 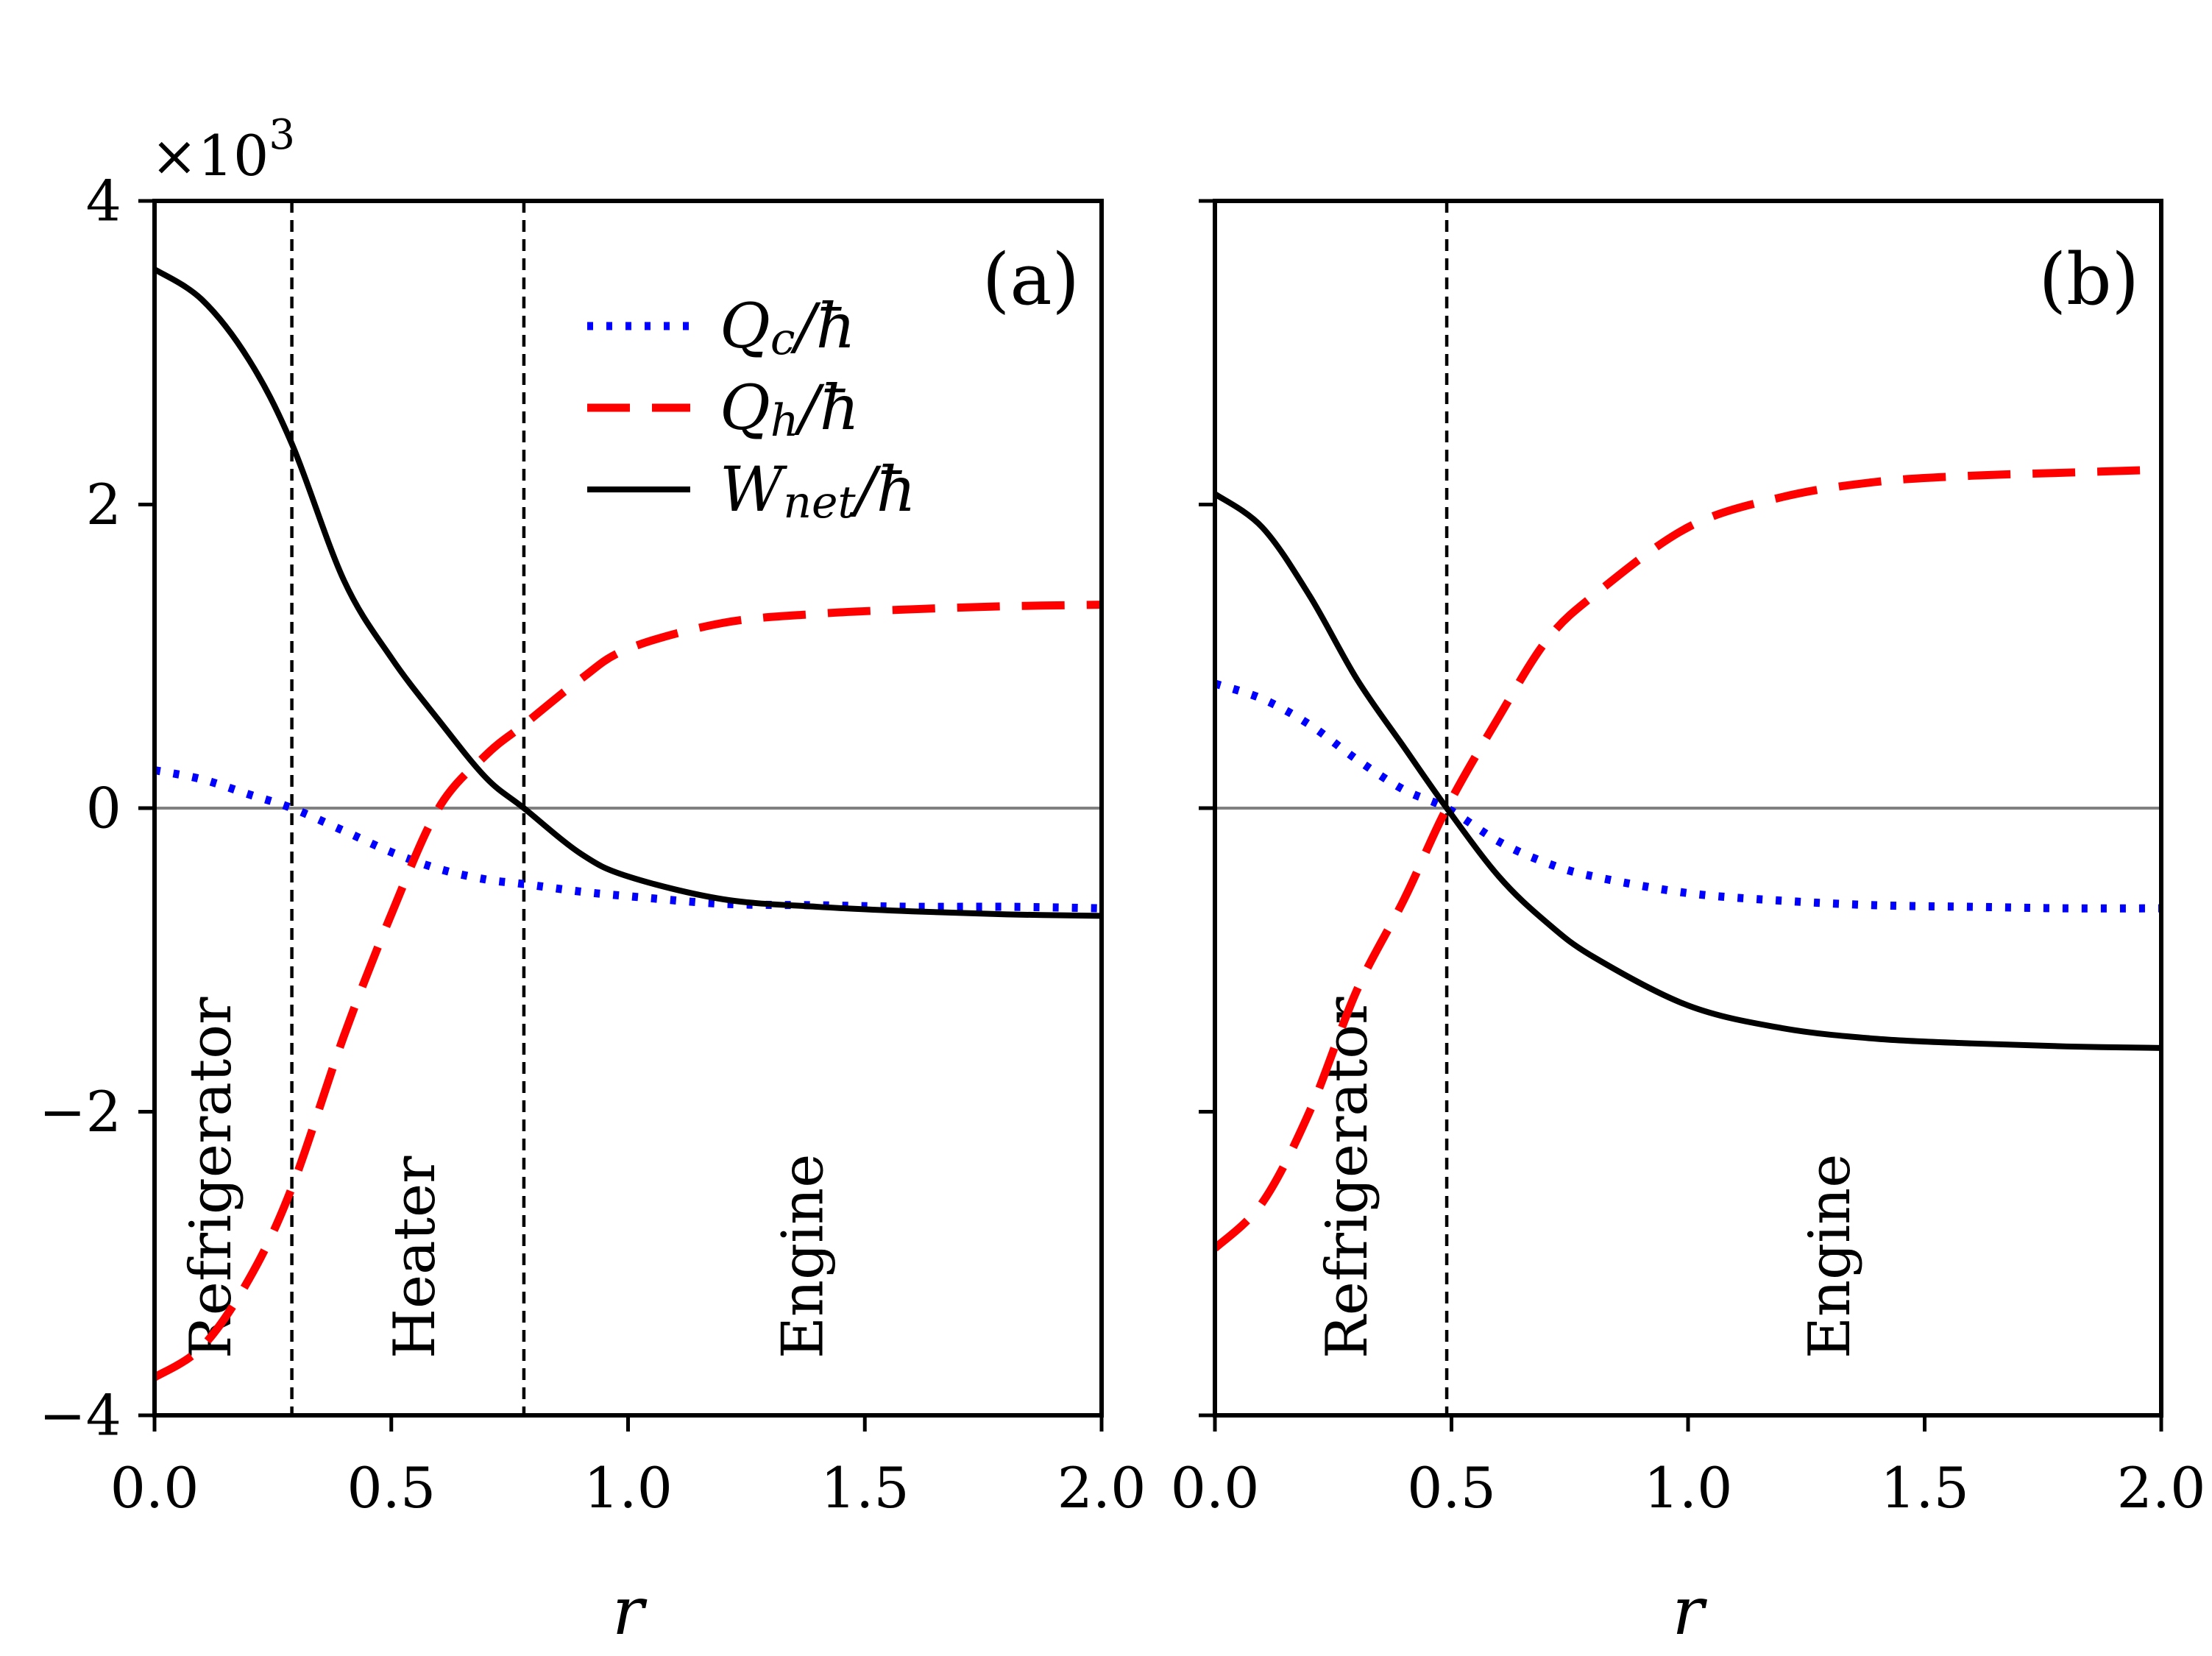 I want to click on legend-label-qh: Qh/ħ, so click(x=789, y=409).